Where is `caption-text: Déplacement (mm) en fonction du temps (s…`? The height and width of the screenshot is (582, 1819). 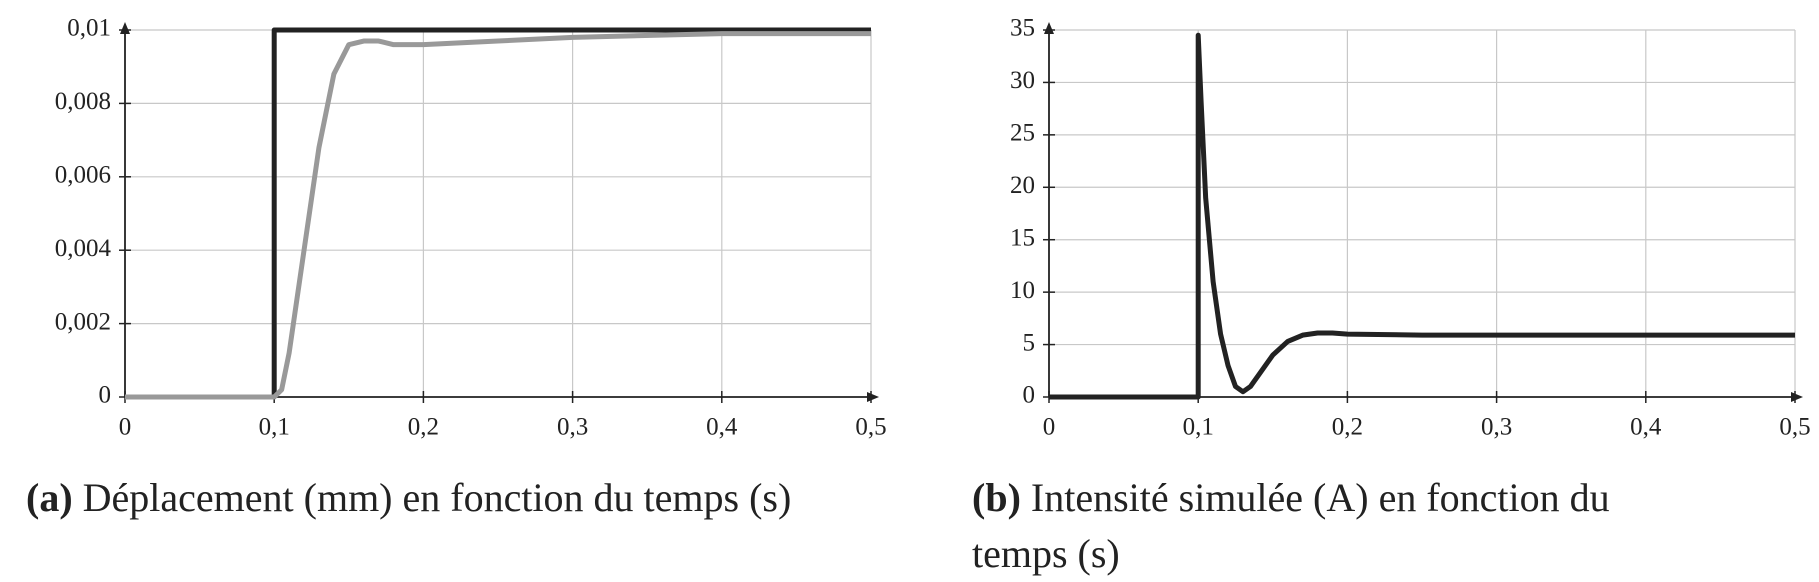
caption-text: Déplacement (mm) en fonction du temps (s… is located at coordinates (437, 497).